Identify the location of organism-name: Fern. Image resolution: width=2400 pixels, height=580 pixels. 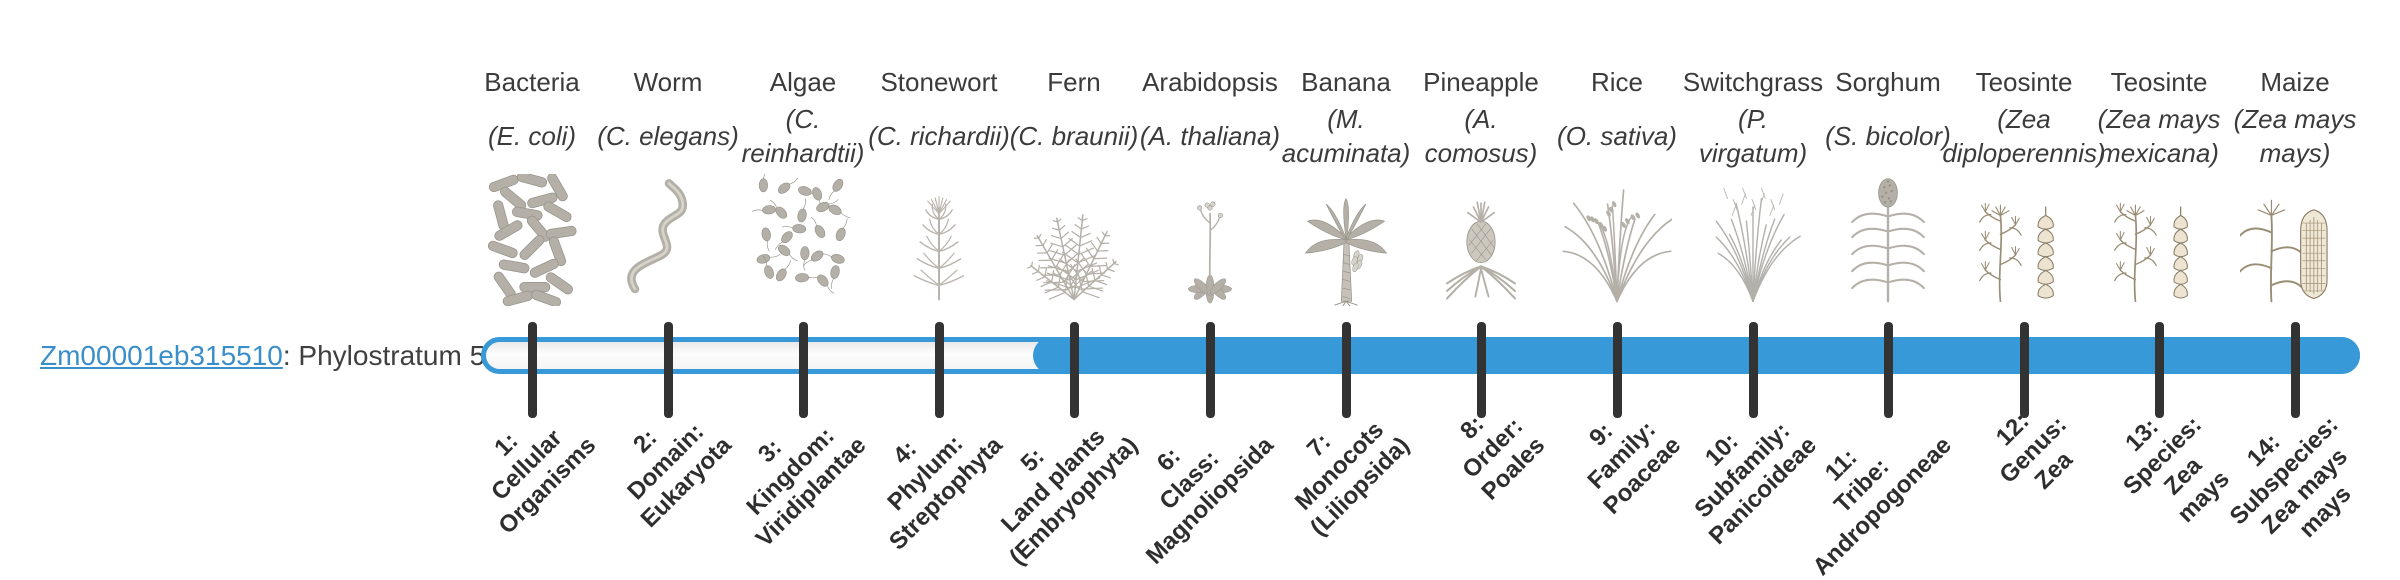
(1074, 82).